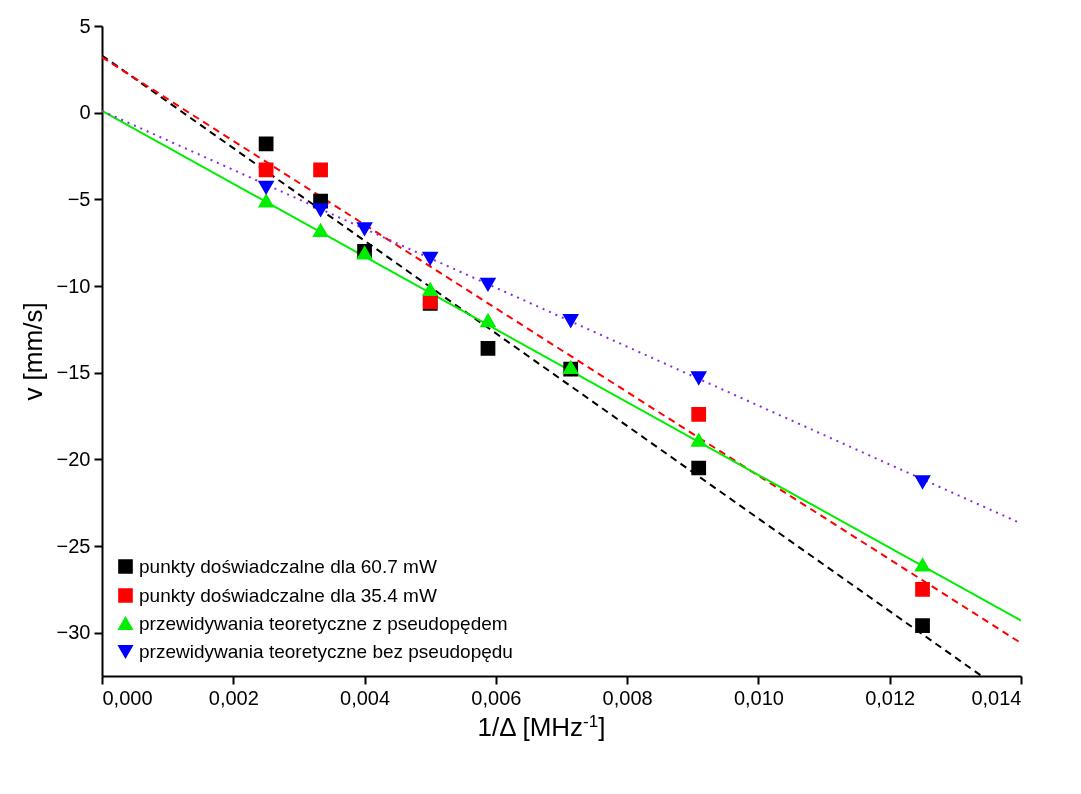  I want to click on legend-label: punkty doświadczalne dla 35.4 mW, so click(288, 595).